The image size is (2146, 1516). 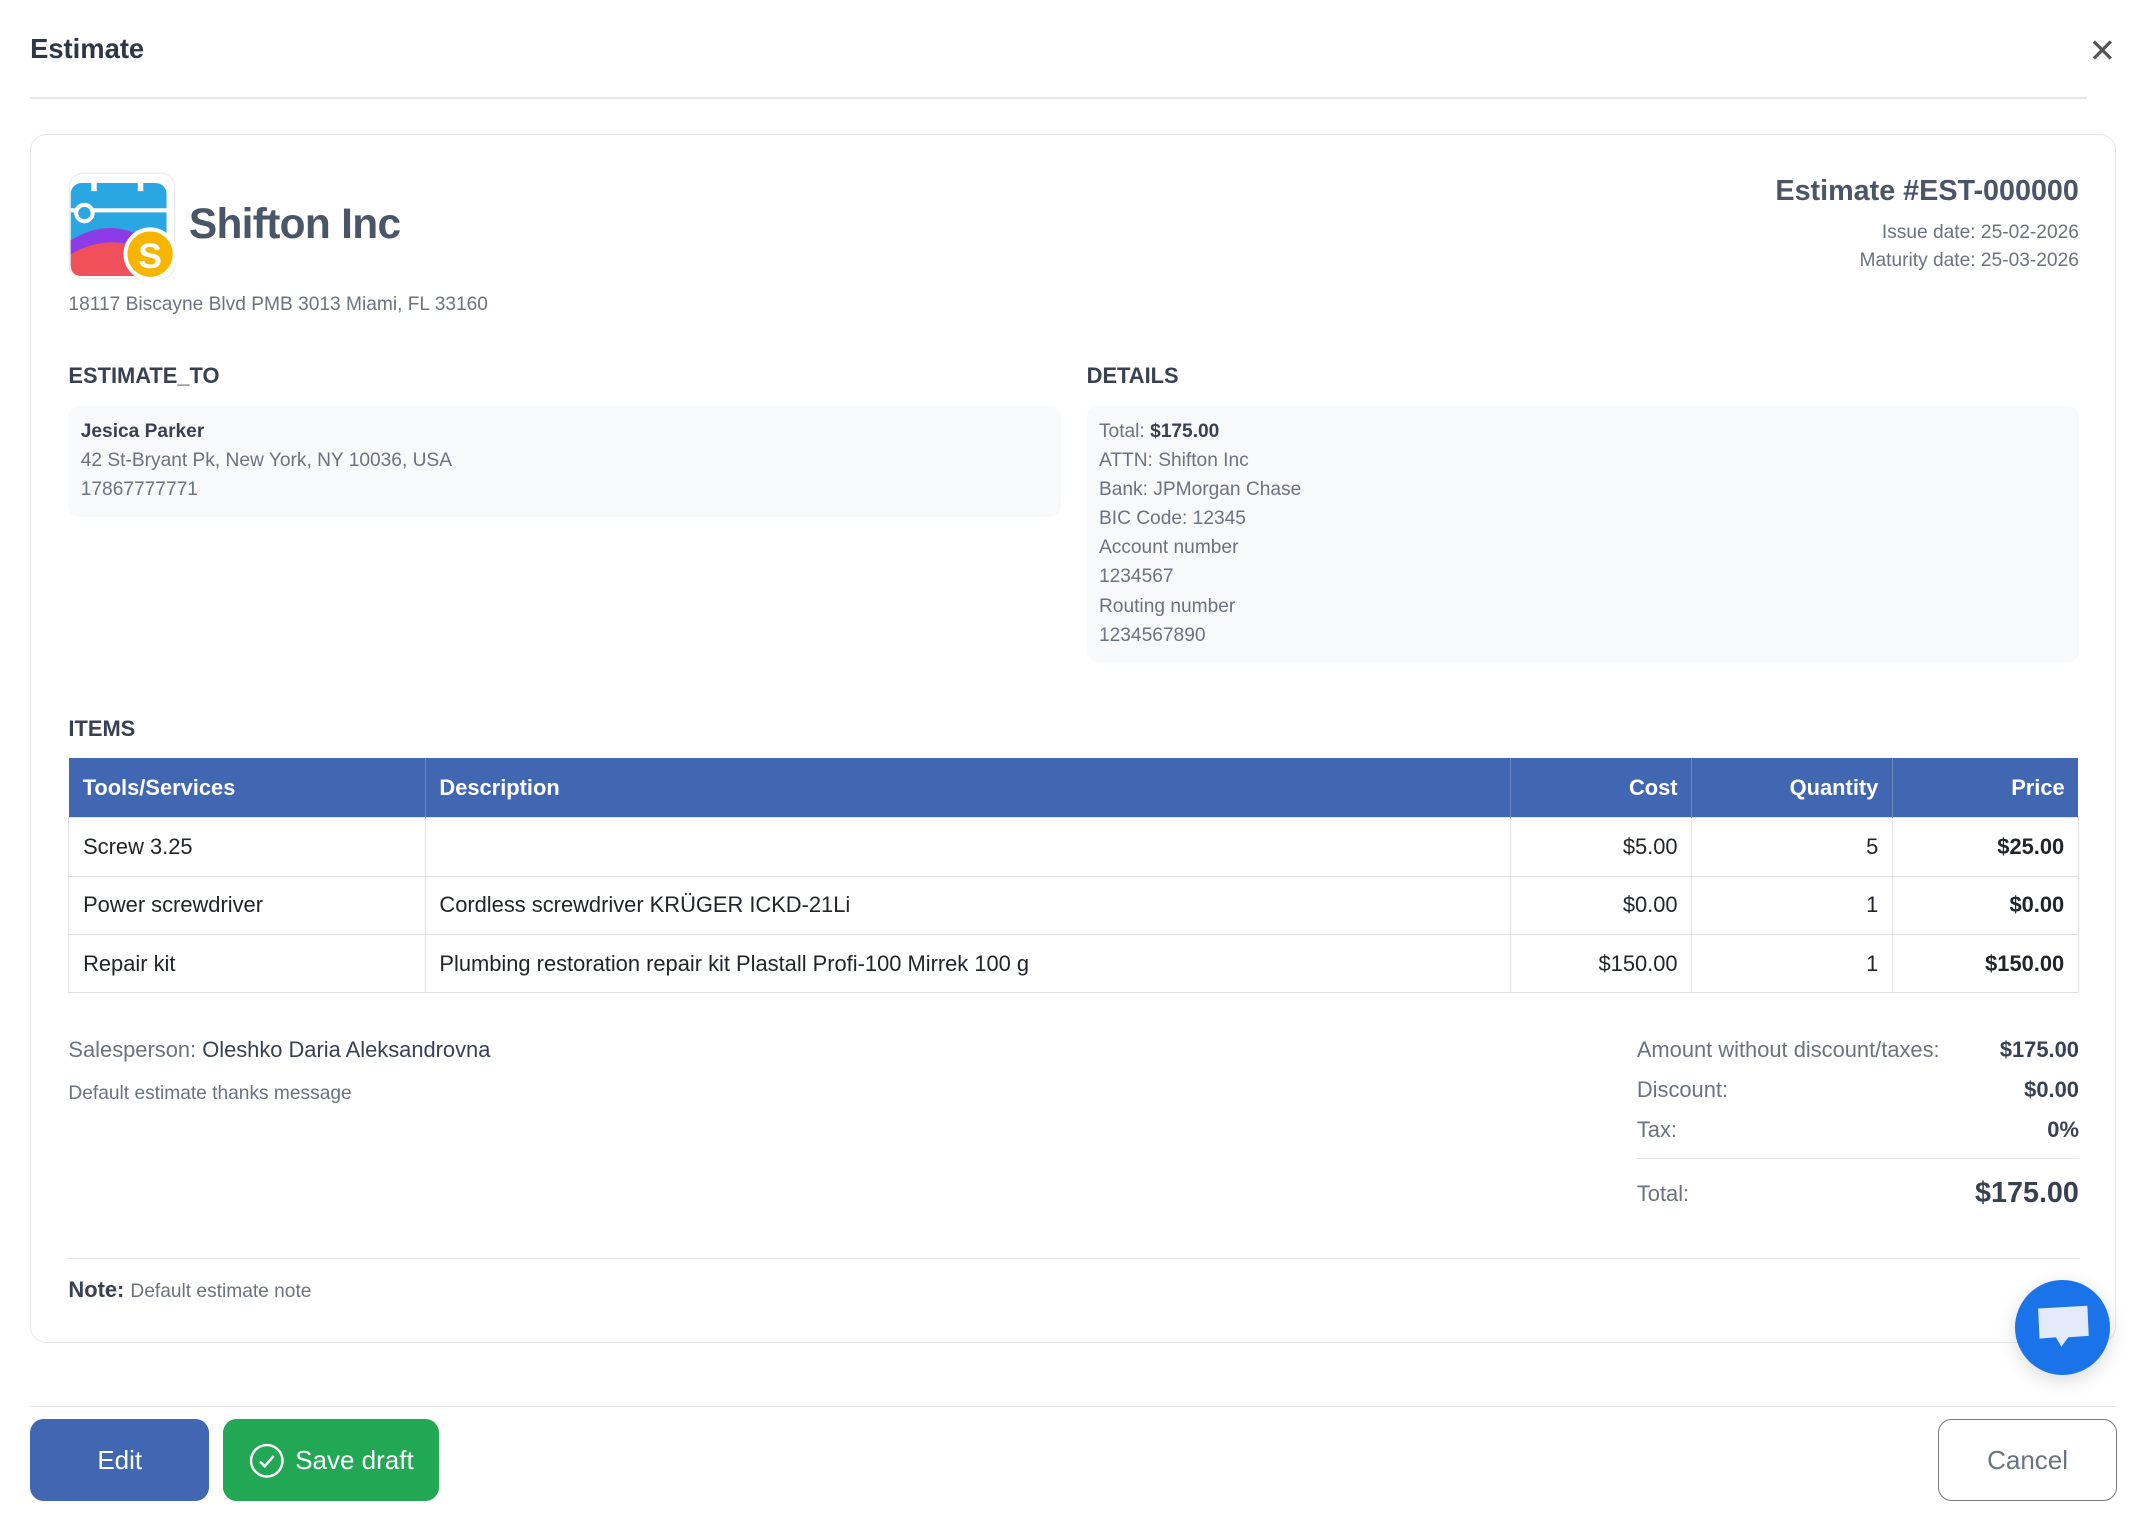 I want to click on save-draft-button: Save draft, so click(x=331, y=1460).